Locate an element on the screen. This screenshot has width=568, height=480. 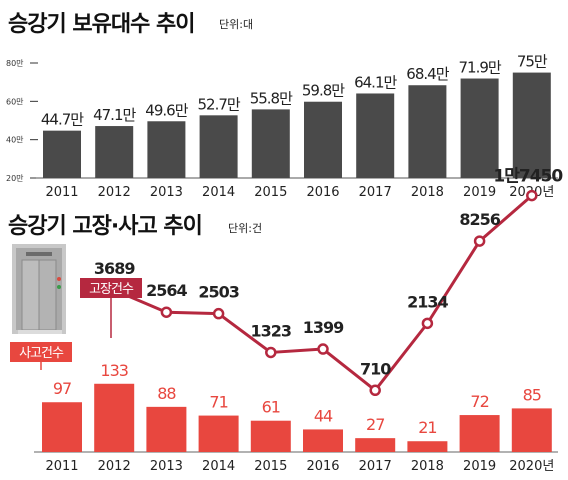
line-label: 2503 is located at coordinates (218, 292).